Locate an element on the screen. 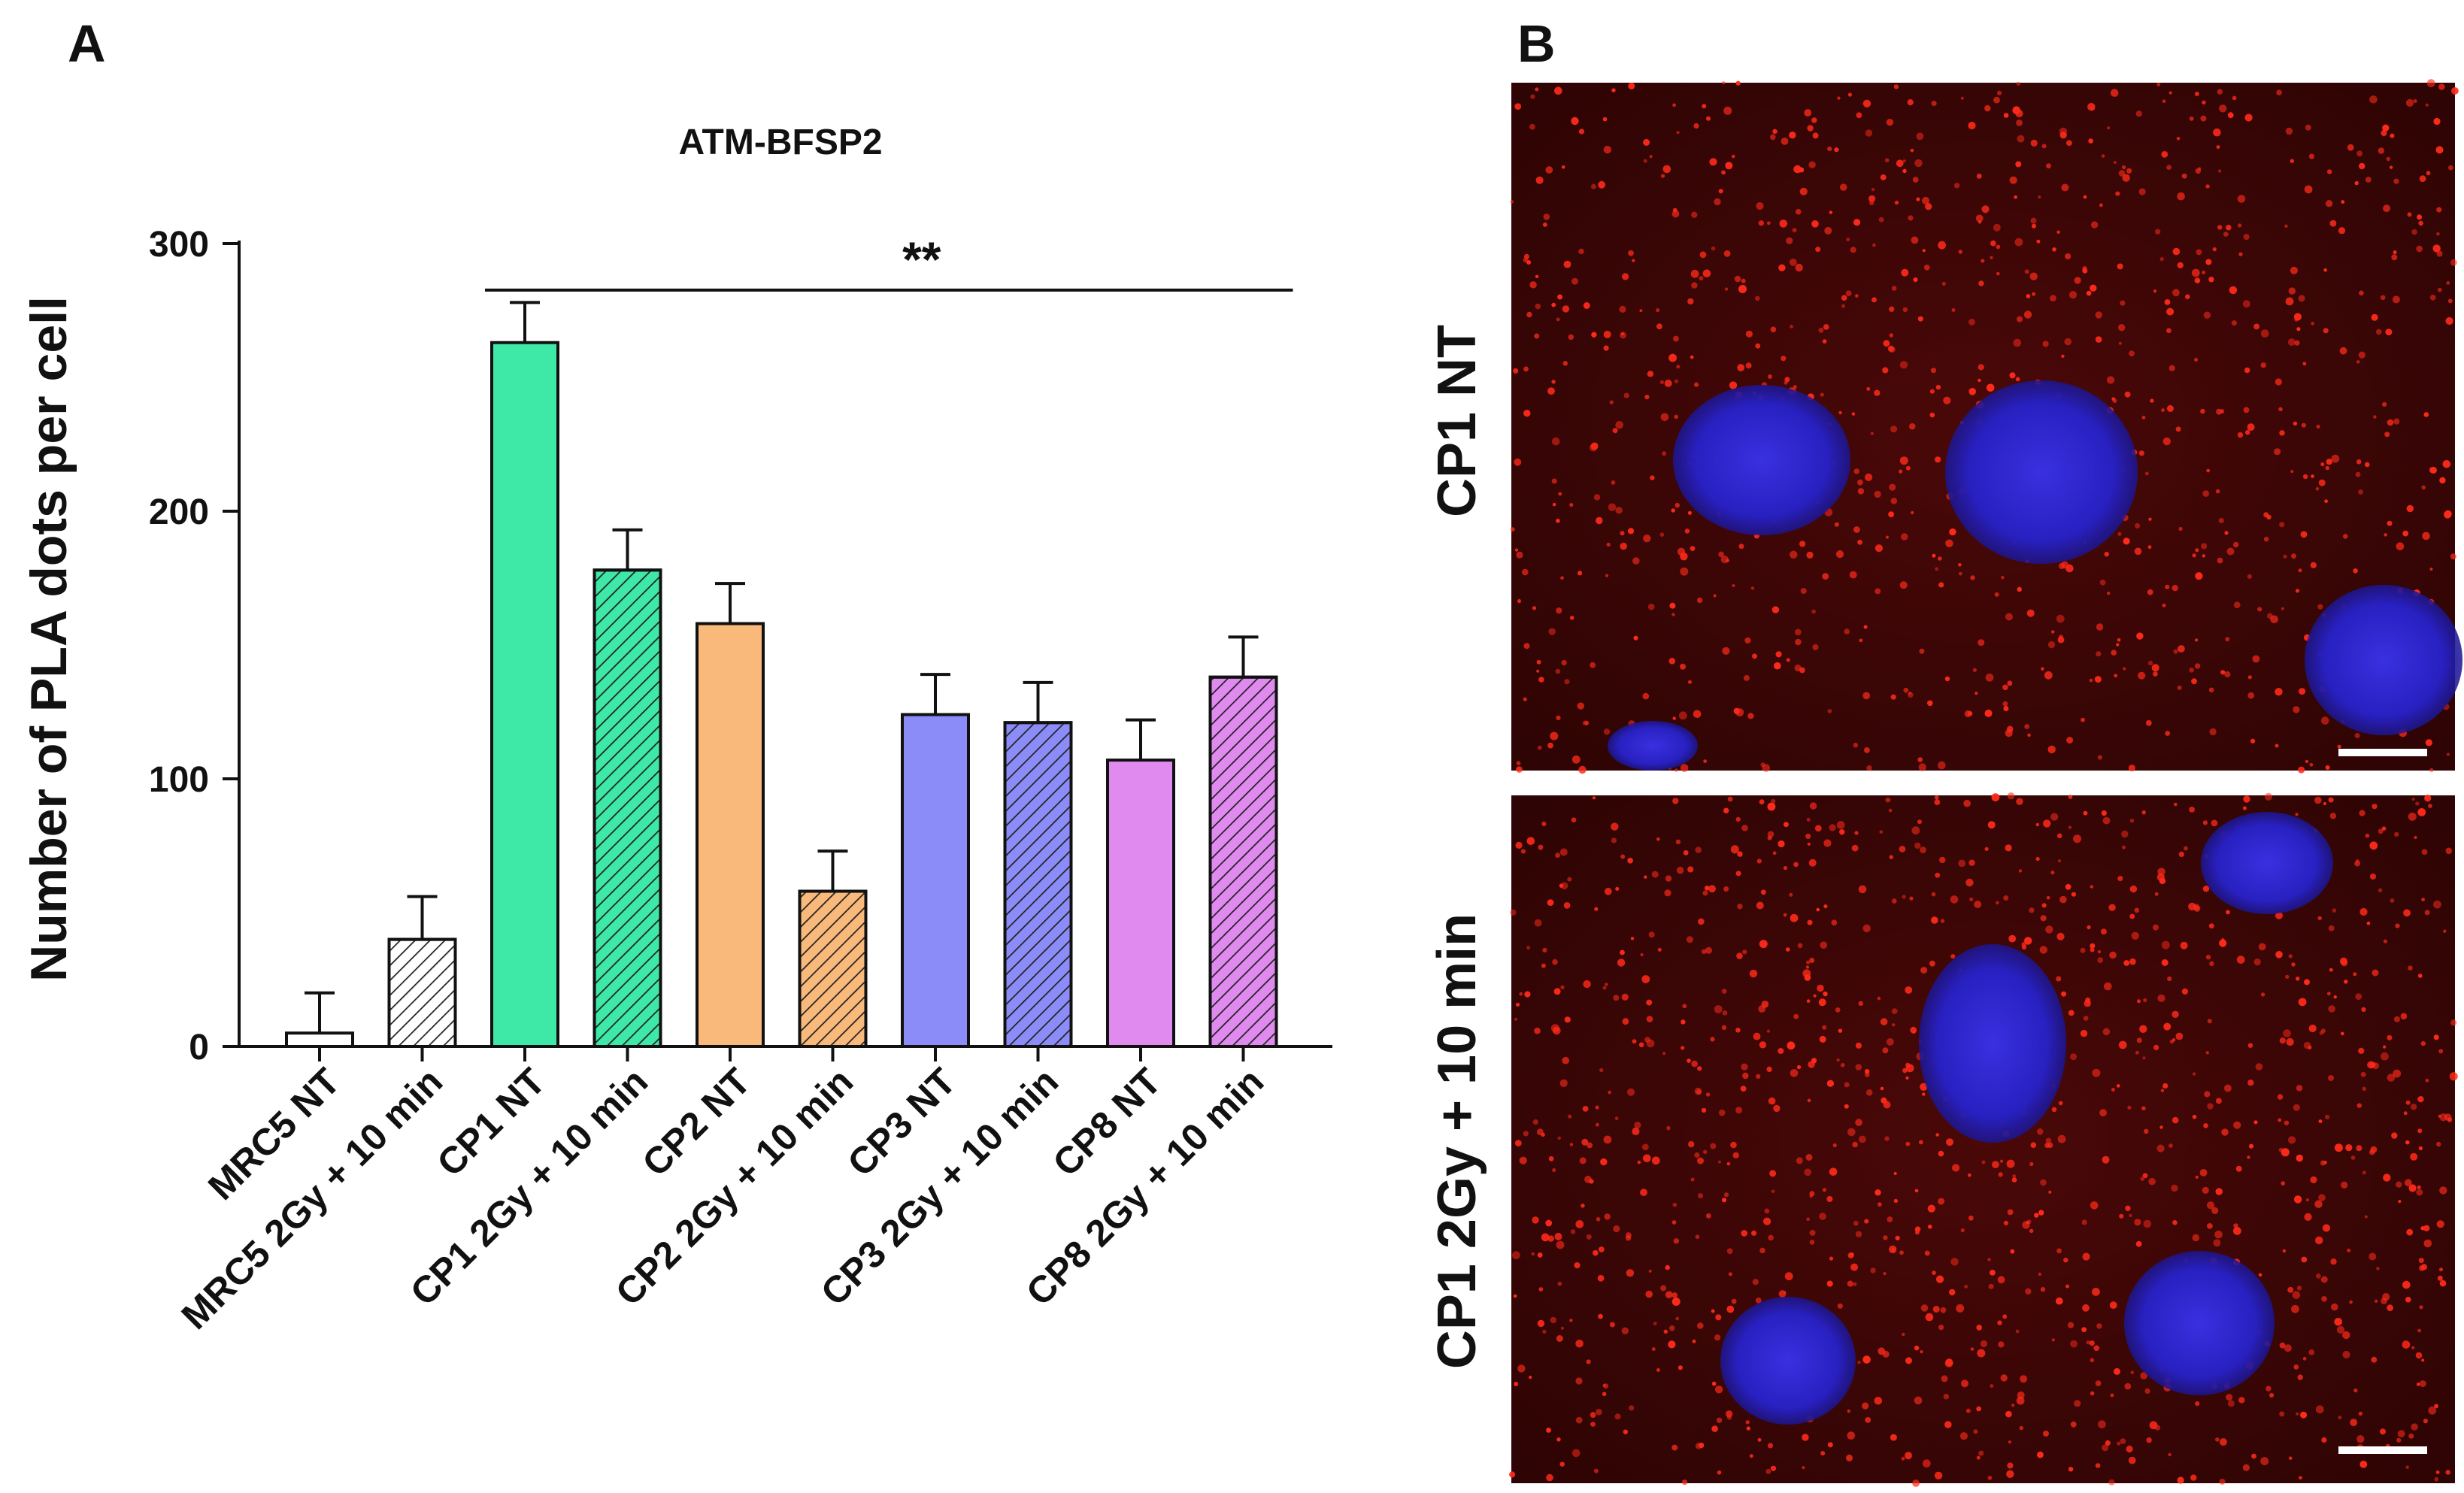 This screenshot has height=1493, width=2464. nuclei-bottom is located at coordinates (2026, 1119).